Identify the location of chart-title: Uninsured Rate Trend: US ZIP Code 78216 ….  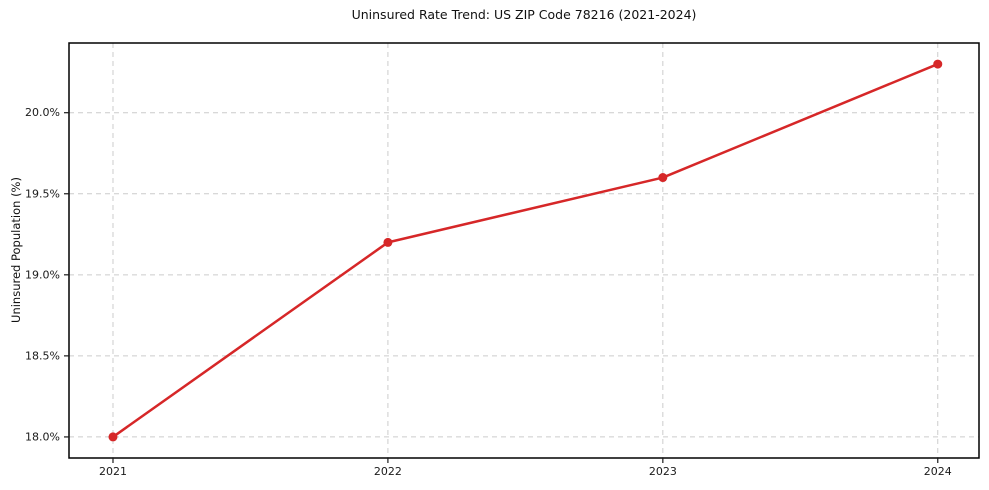
(524, 14).